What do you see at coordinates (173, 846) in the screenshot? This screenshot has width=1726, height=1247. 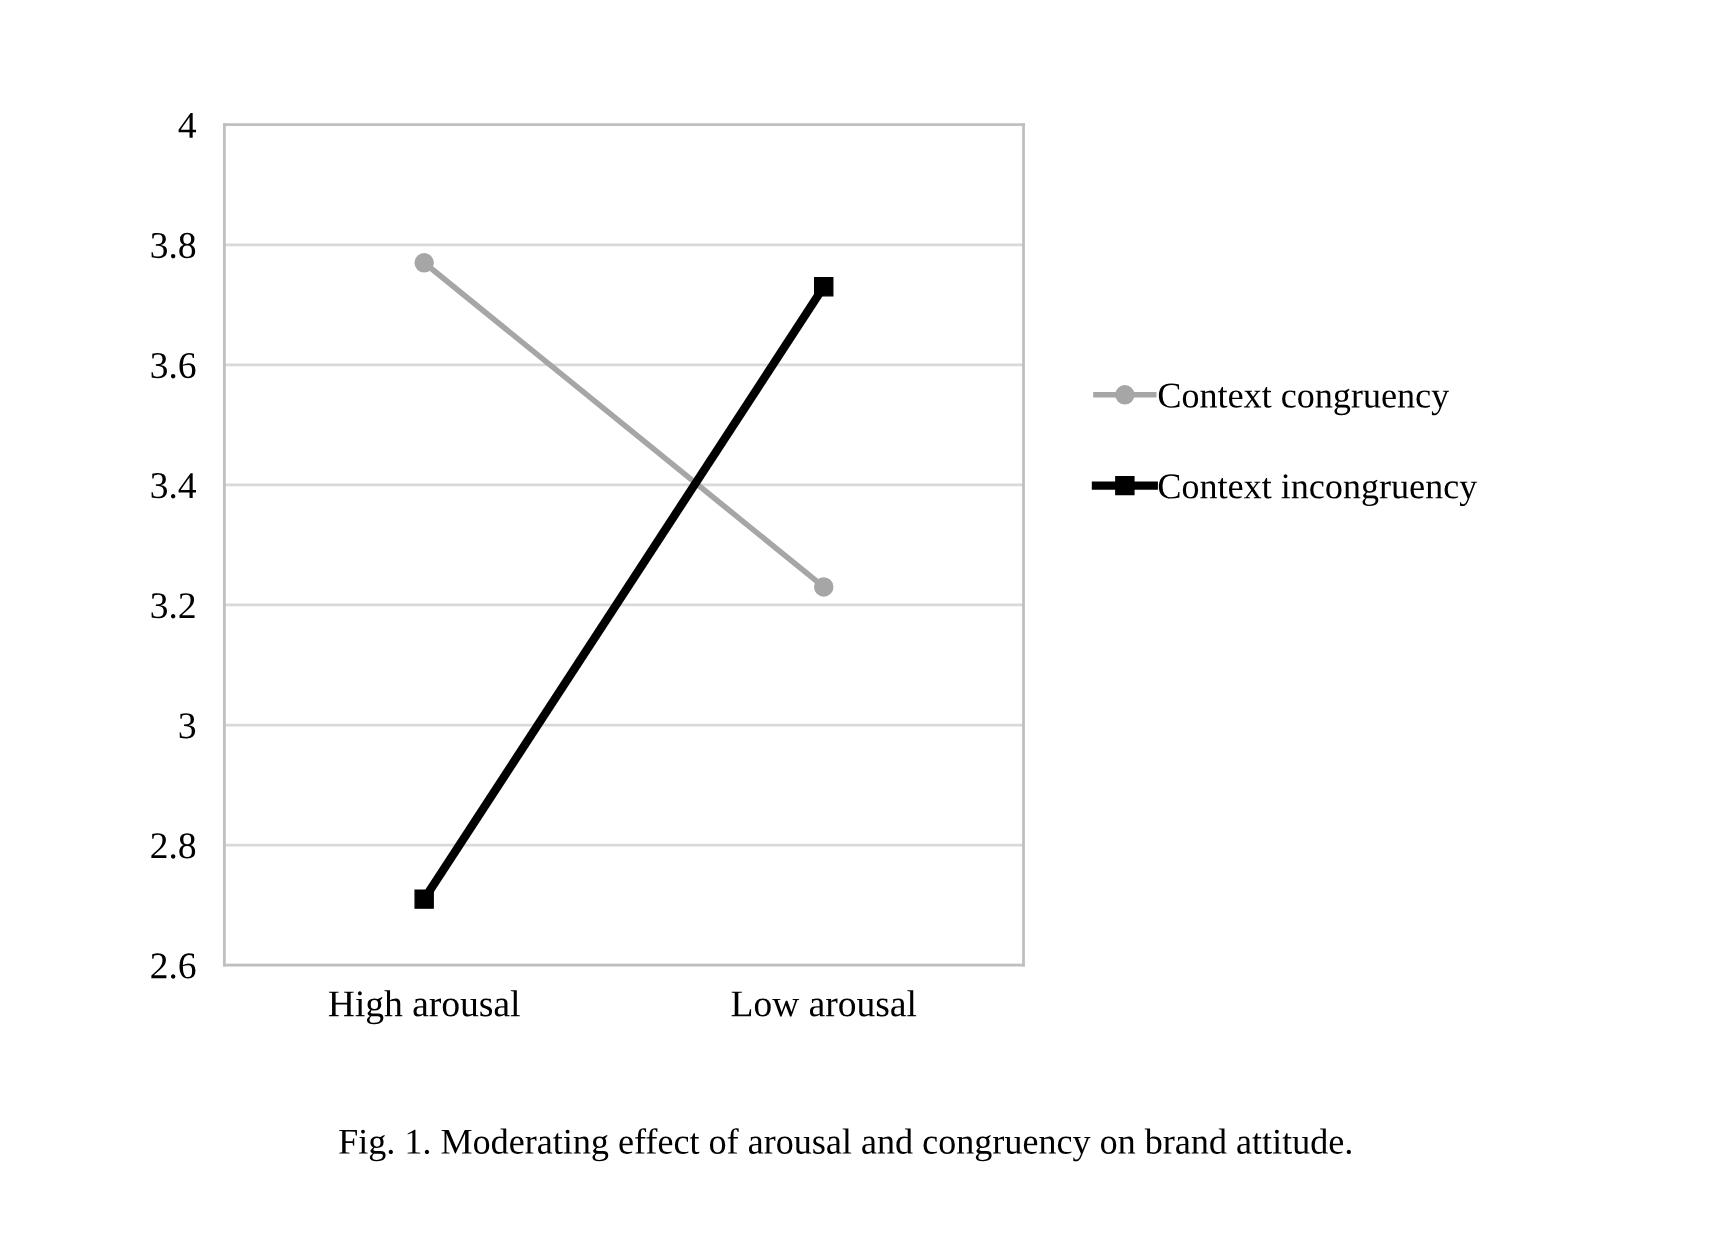 I see `y-tick-label: 2.8` at bounding box center [173, 846].